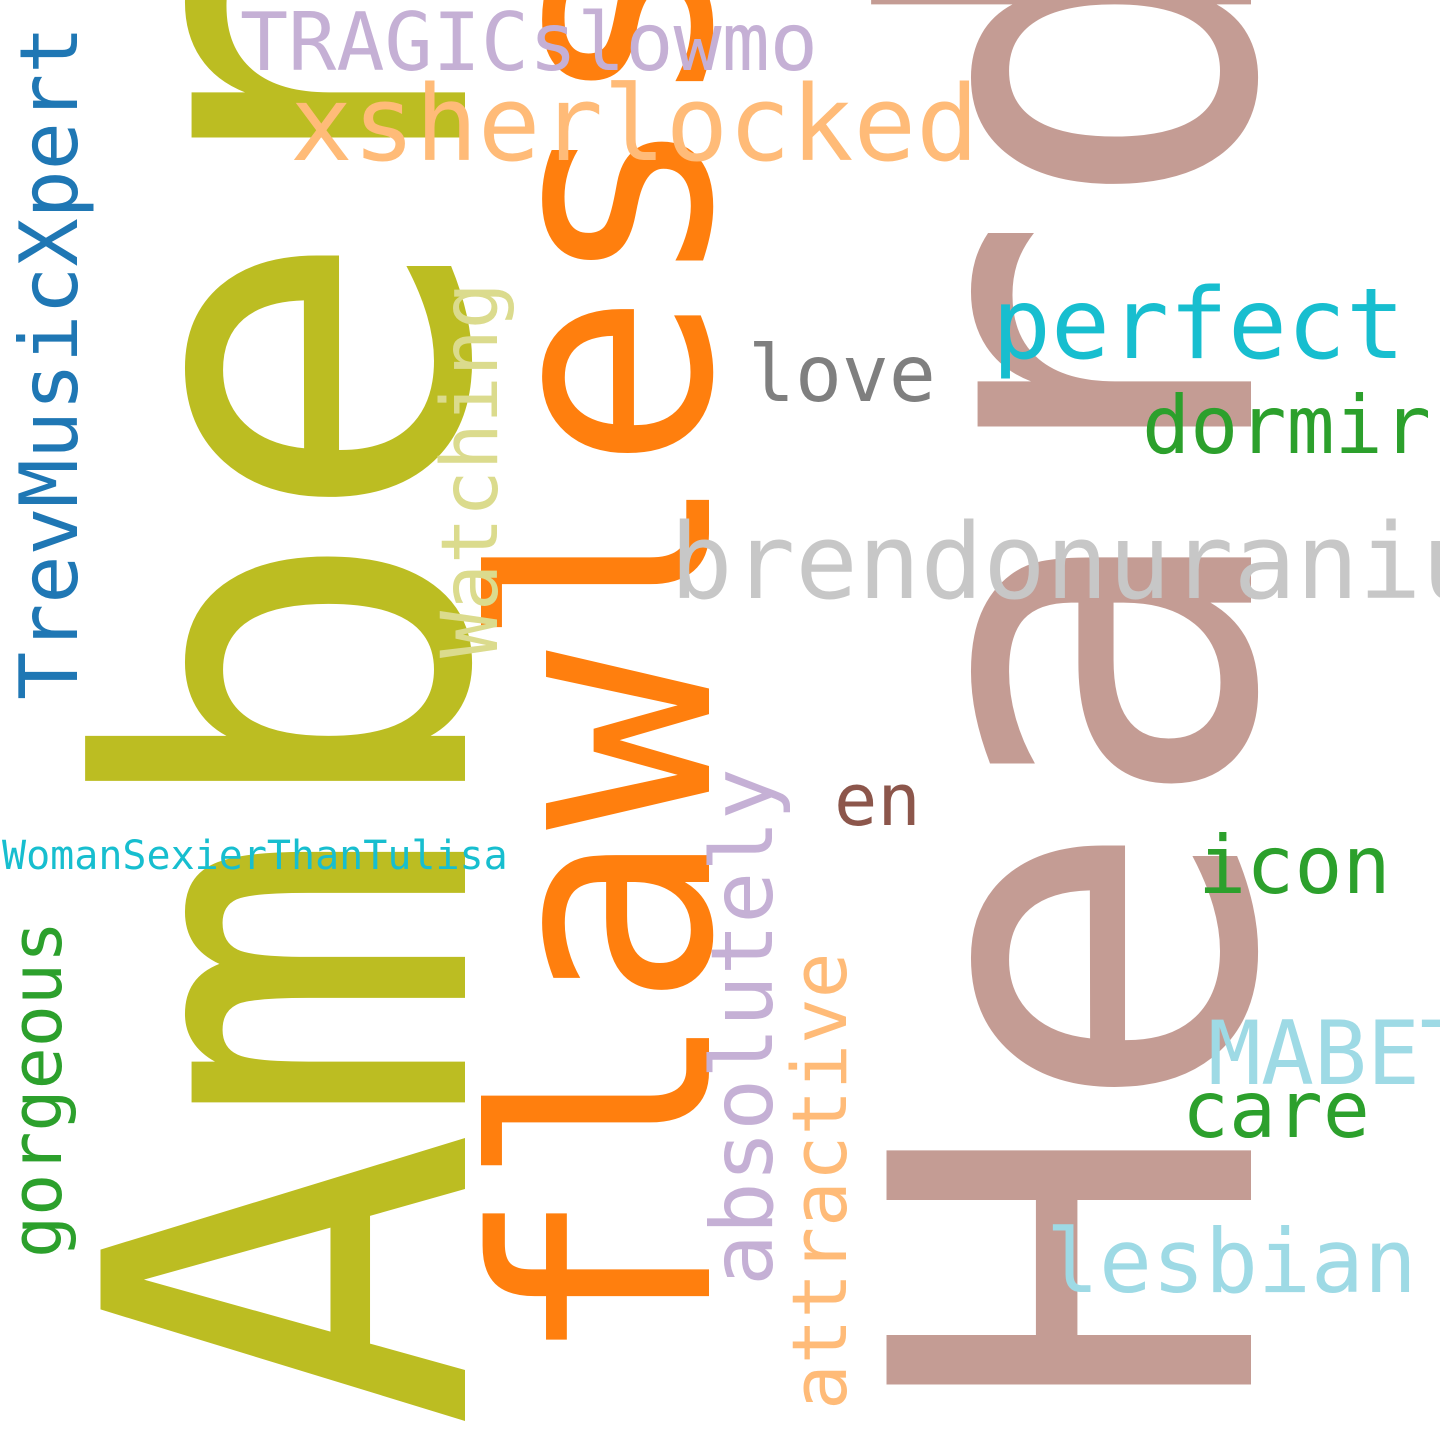  I want to click on word-watching: Watching, so click(471, 470).